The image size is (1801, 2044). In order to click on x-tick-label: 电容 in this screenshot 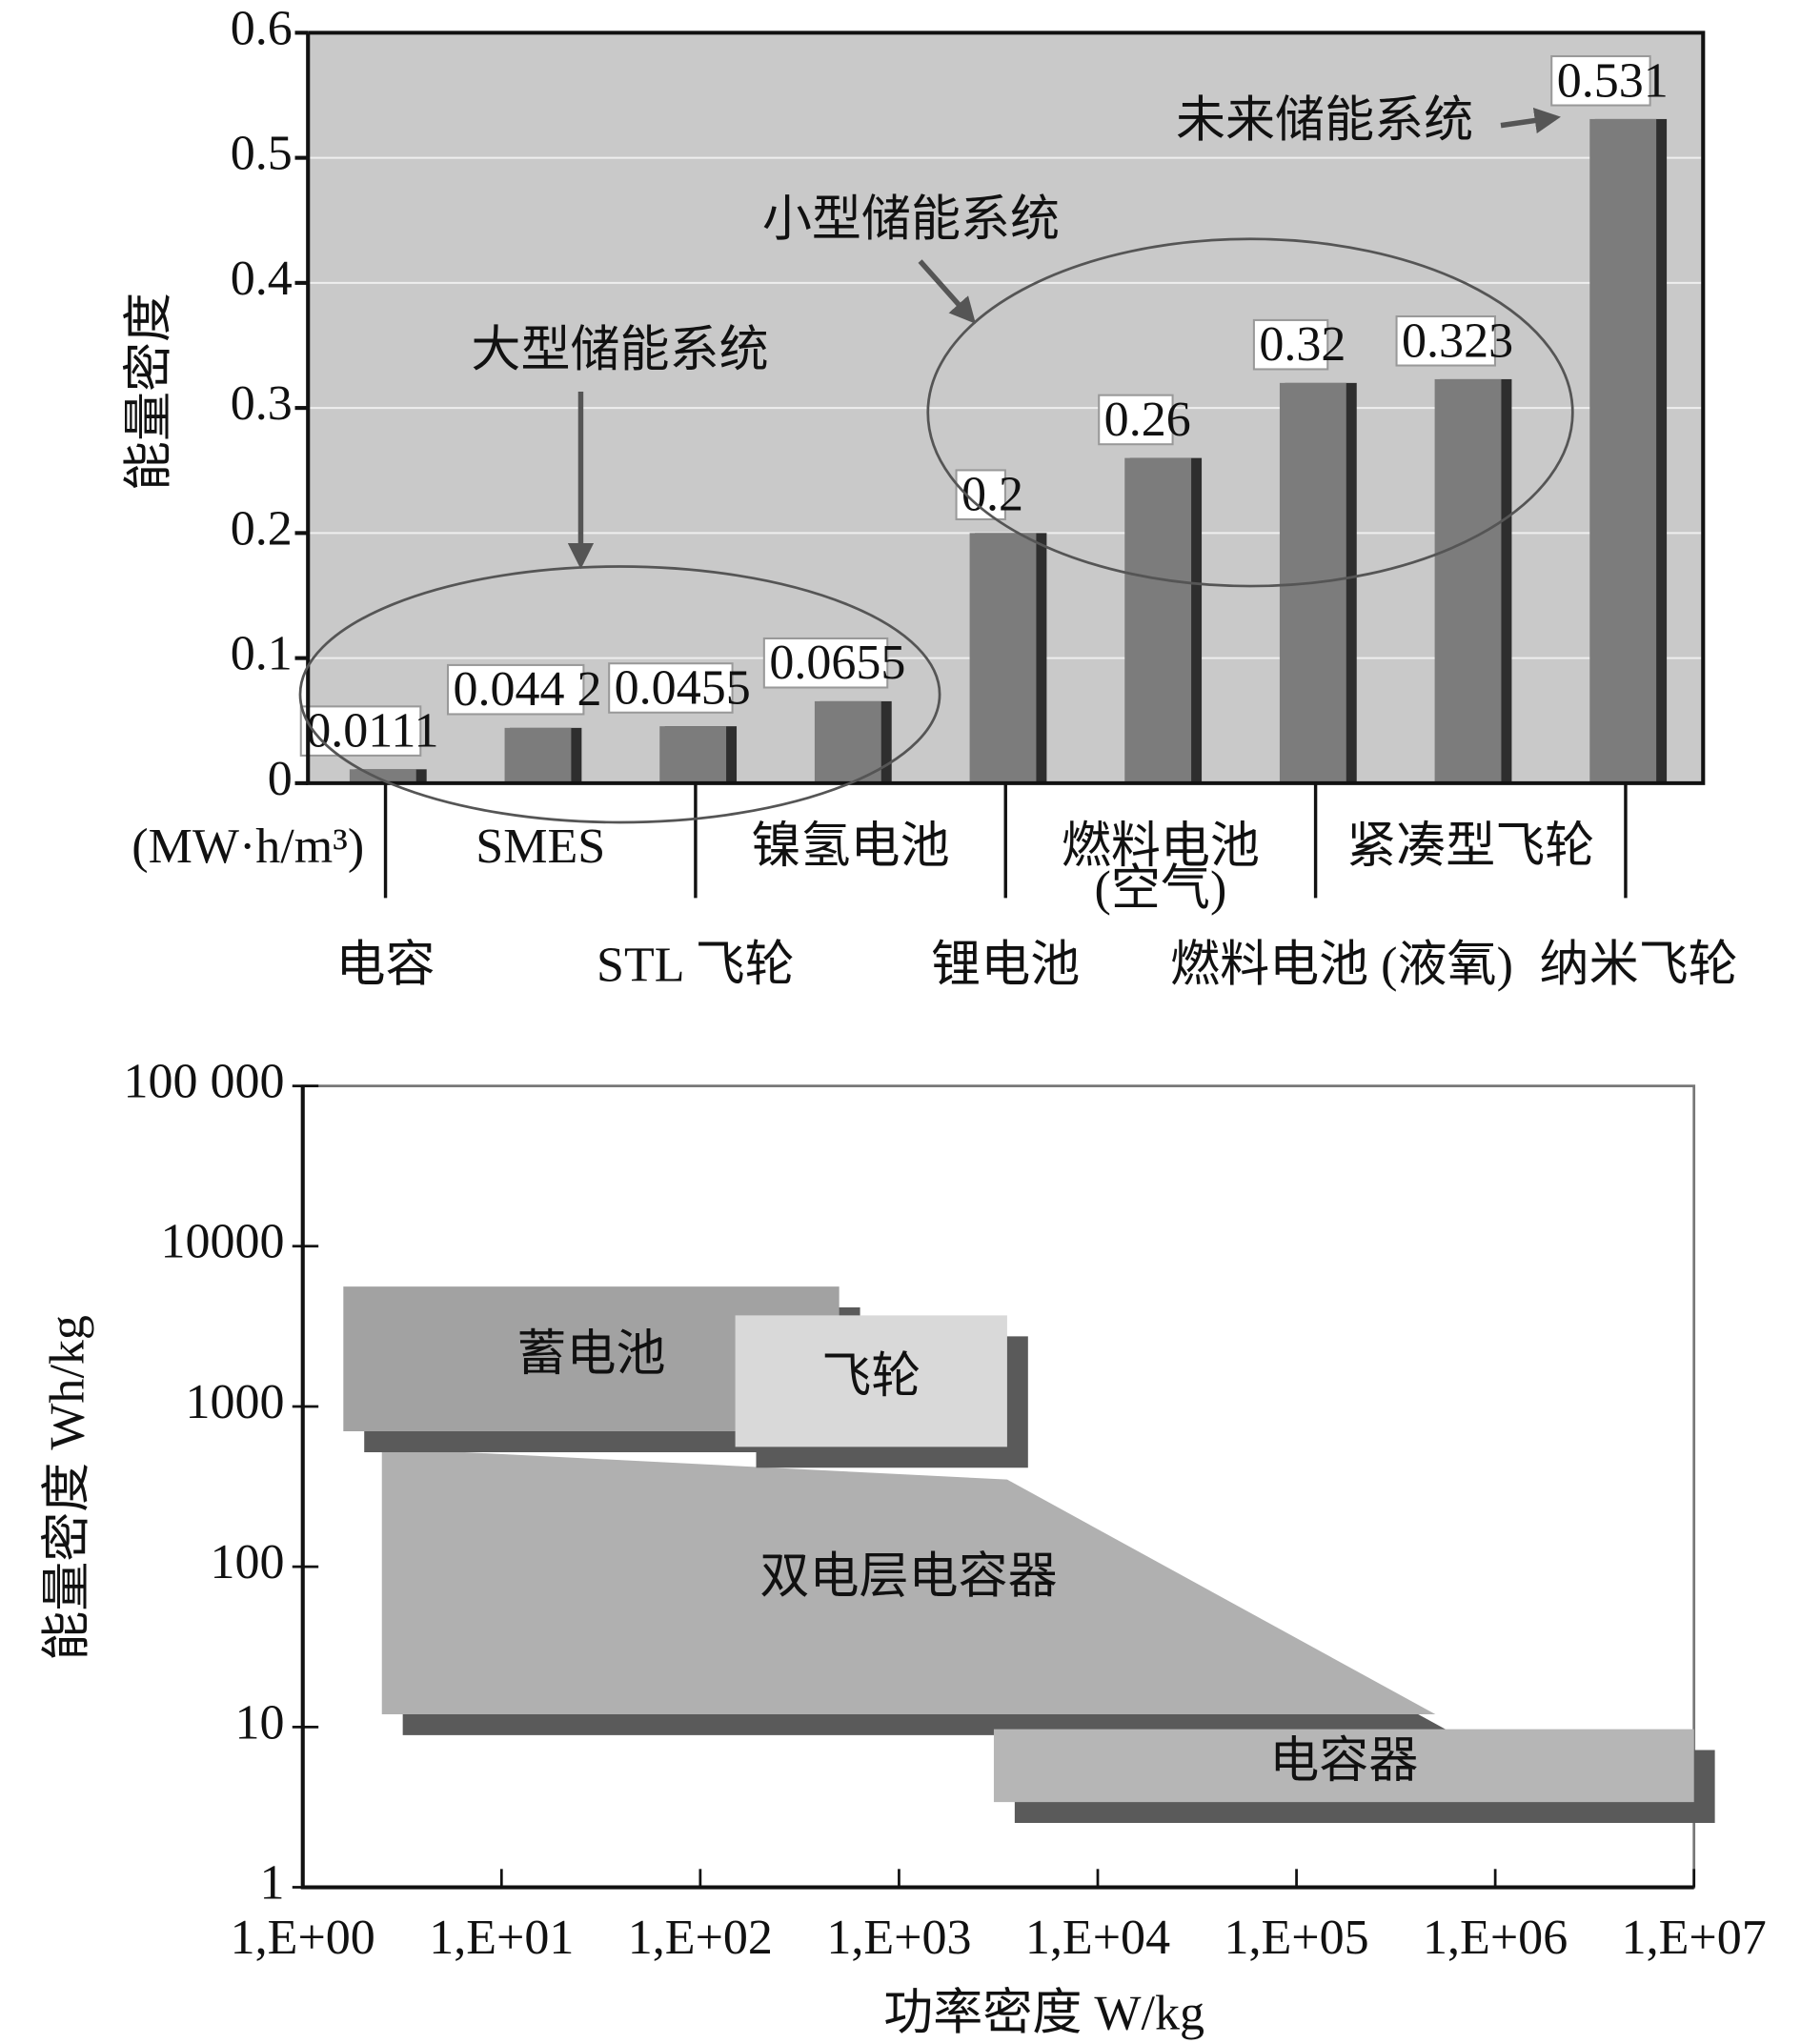, I will do `click(385, 966)`.